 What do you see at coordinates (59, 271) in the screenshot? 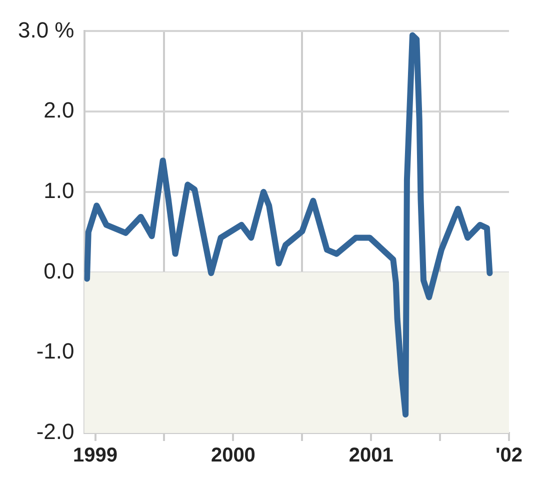
I see `y-tick-label: 0.0` at bounding box center [59, 271].